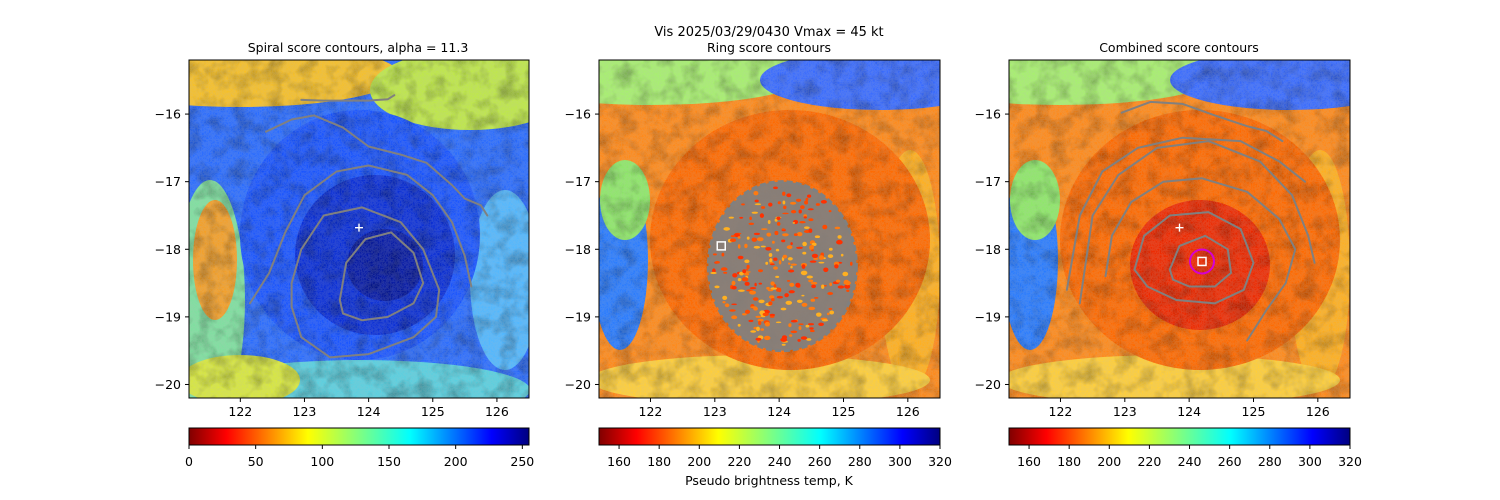 This screenshot has width=1500, height=500. Describe the element at coordinates (780, 461) in the screenshot. I see `colorbar-tick-label: 240` at that location.